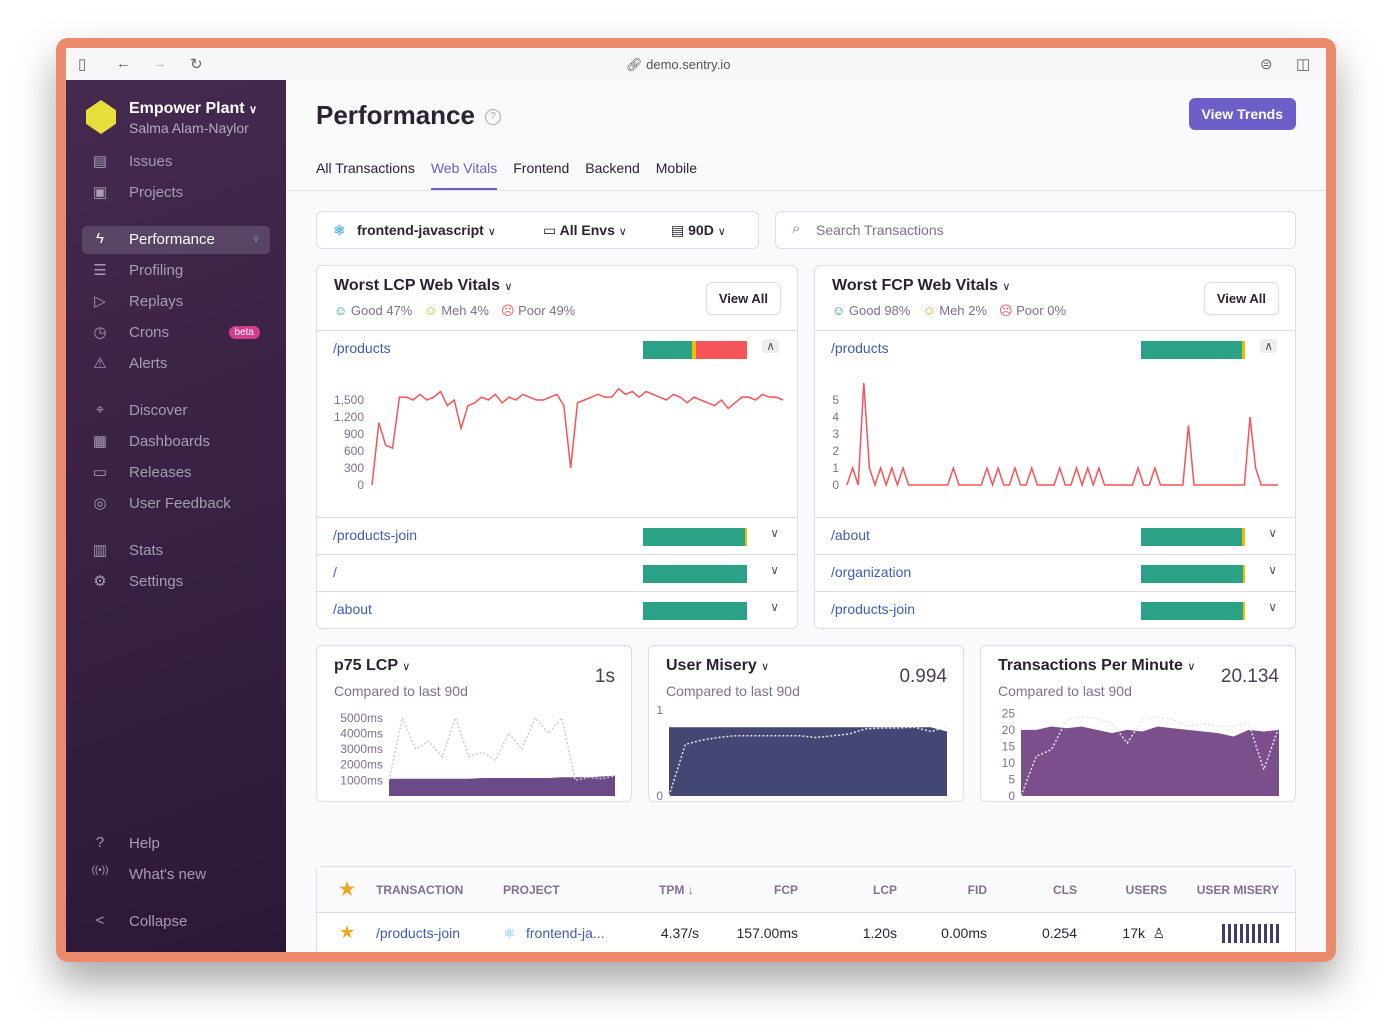 The image size is (1392, 1036). I want to click on sidebar-toggle-icon: ▯, so click(82, 64).